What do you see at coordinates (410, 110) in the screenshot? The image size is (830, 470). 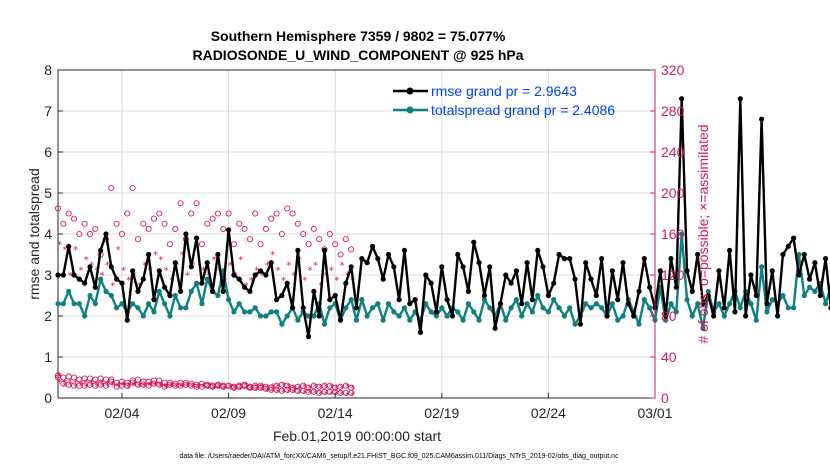 I see `legend-spread-marker` at bounding box center [410, 110].